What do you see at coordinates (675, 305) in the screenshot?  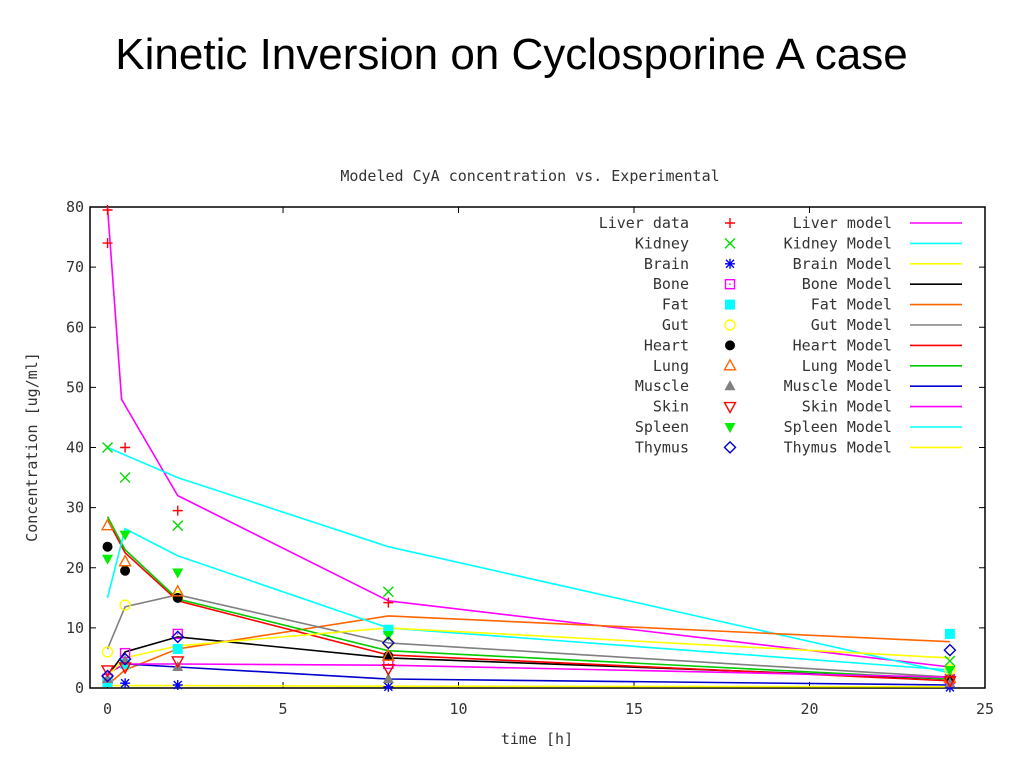 I see `legend-label: Fat` at bounding box center [675, 305].